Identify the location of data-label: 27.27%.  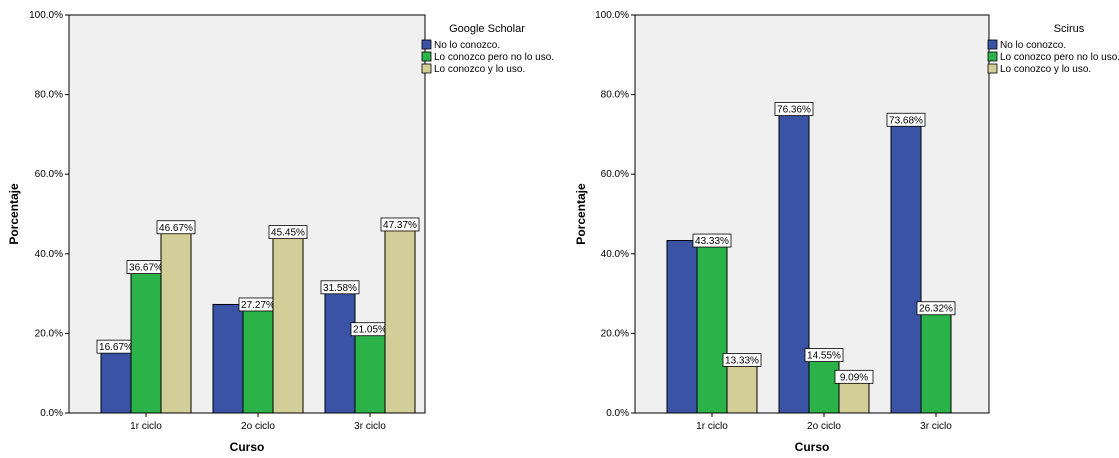
(258, 305).